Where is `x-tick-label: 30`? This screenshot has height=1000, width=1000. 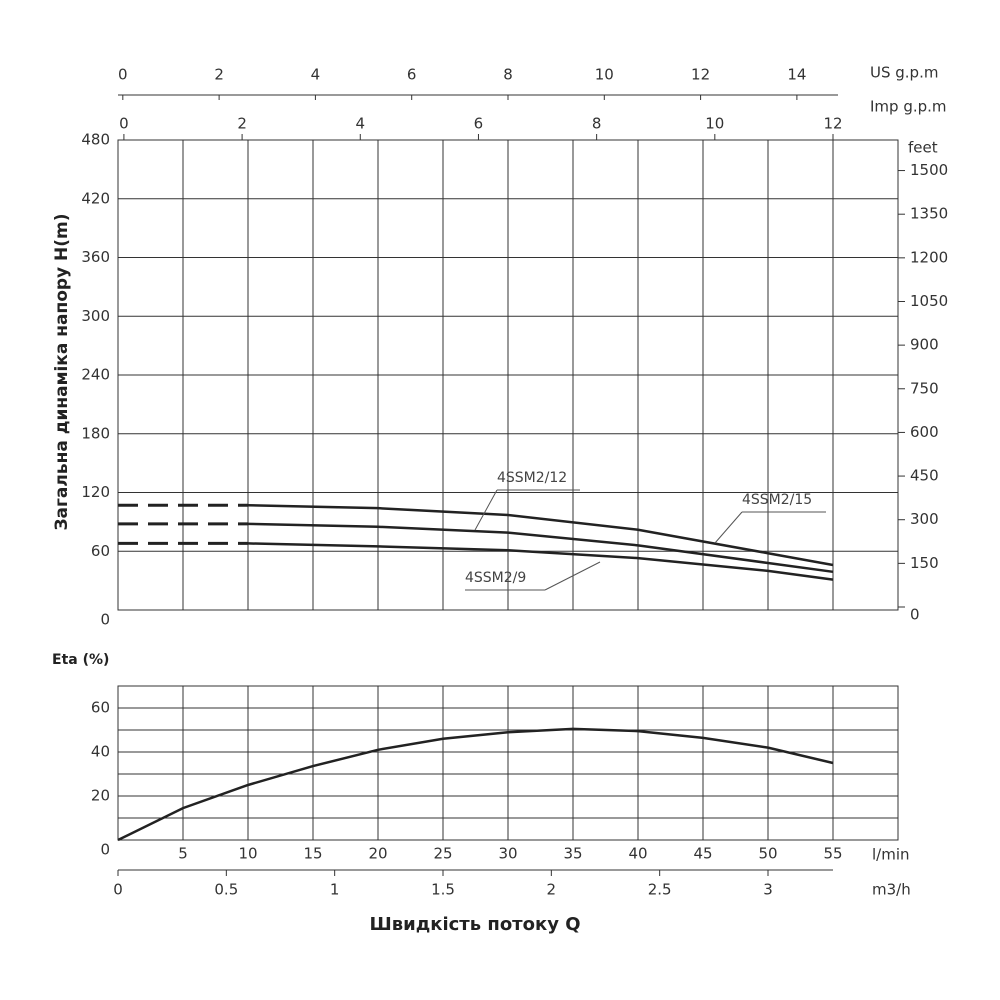
x-tick-label: 30 is located at coordinates (507, 854).